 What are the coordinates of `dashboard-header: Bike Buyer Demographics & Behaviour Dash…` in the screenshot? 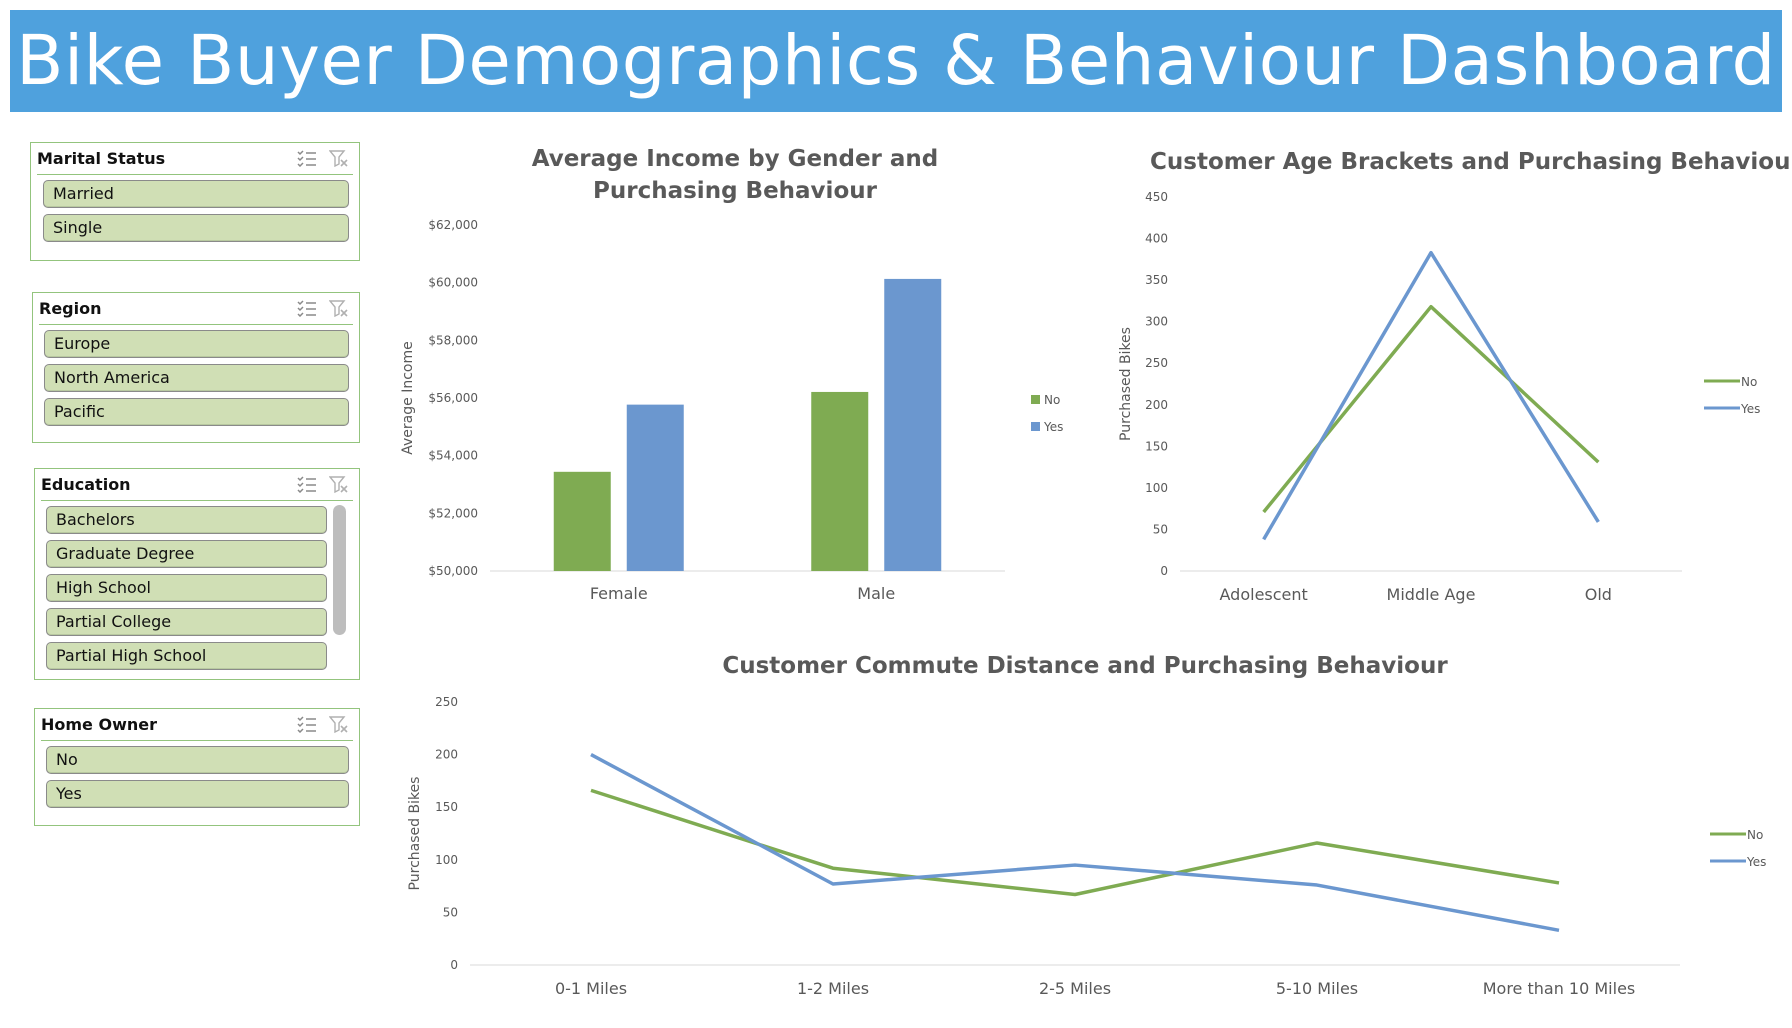 It's located at (896, 61).